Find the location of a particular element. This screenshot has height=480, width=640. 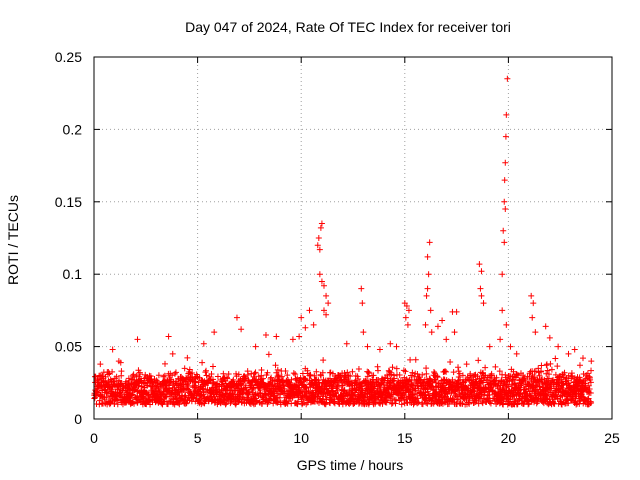

x-tick-label: 10 is located at coordinates (301, 438).